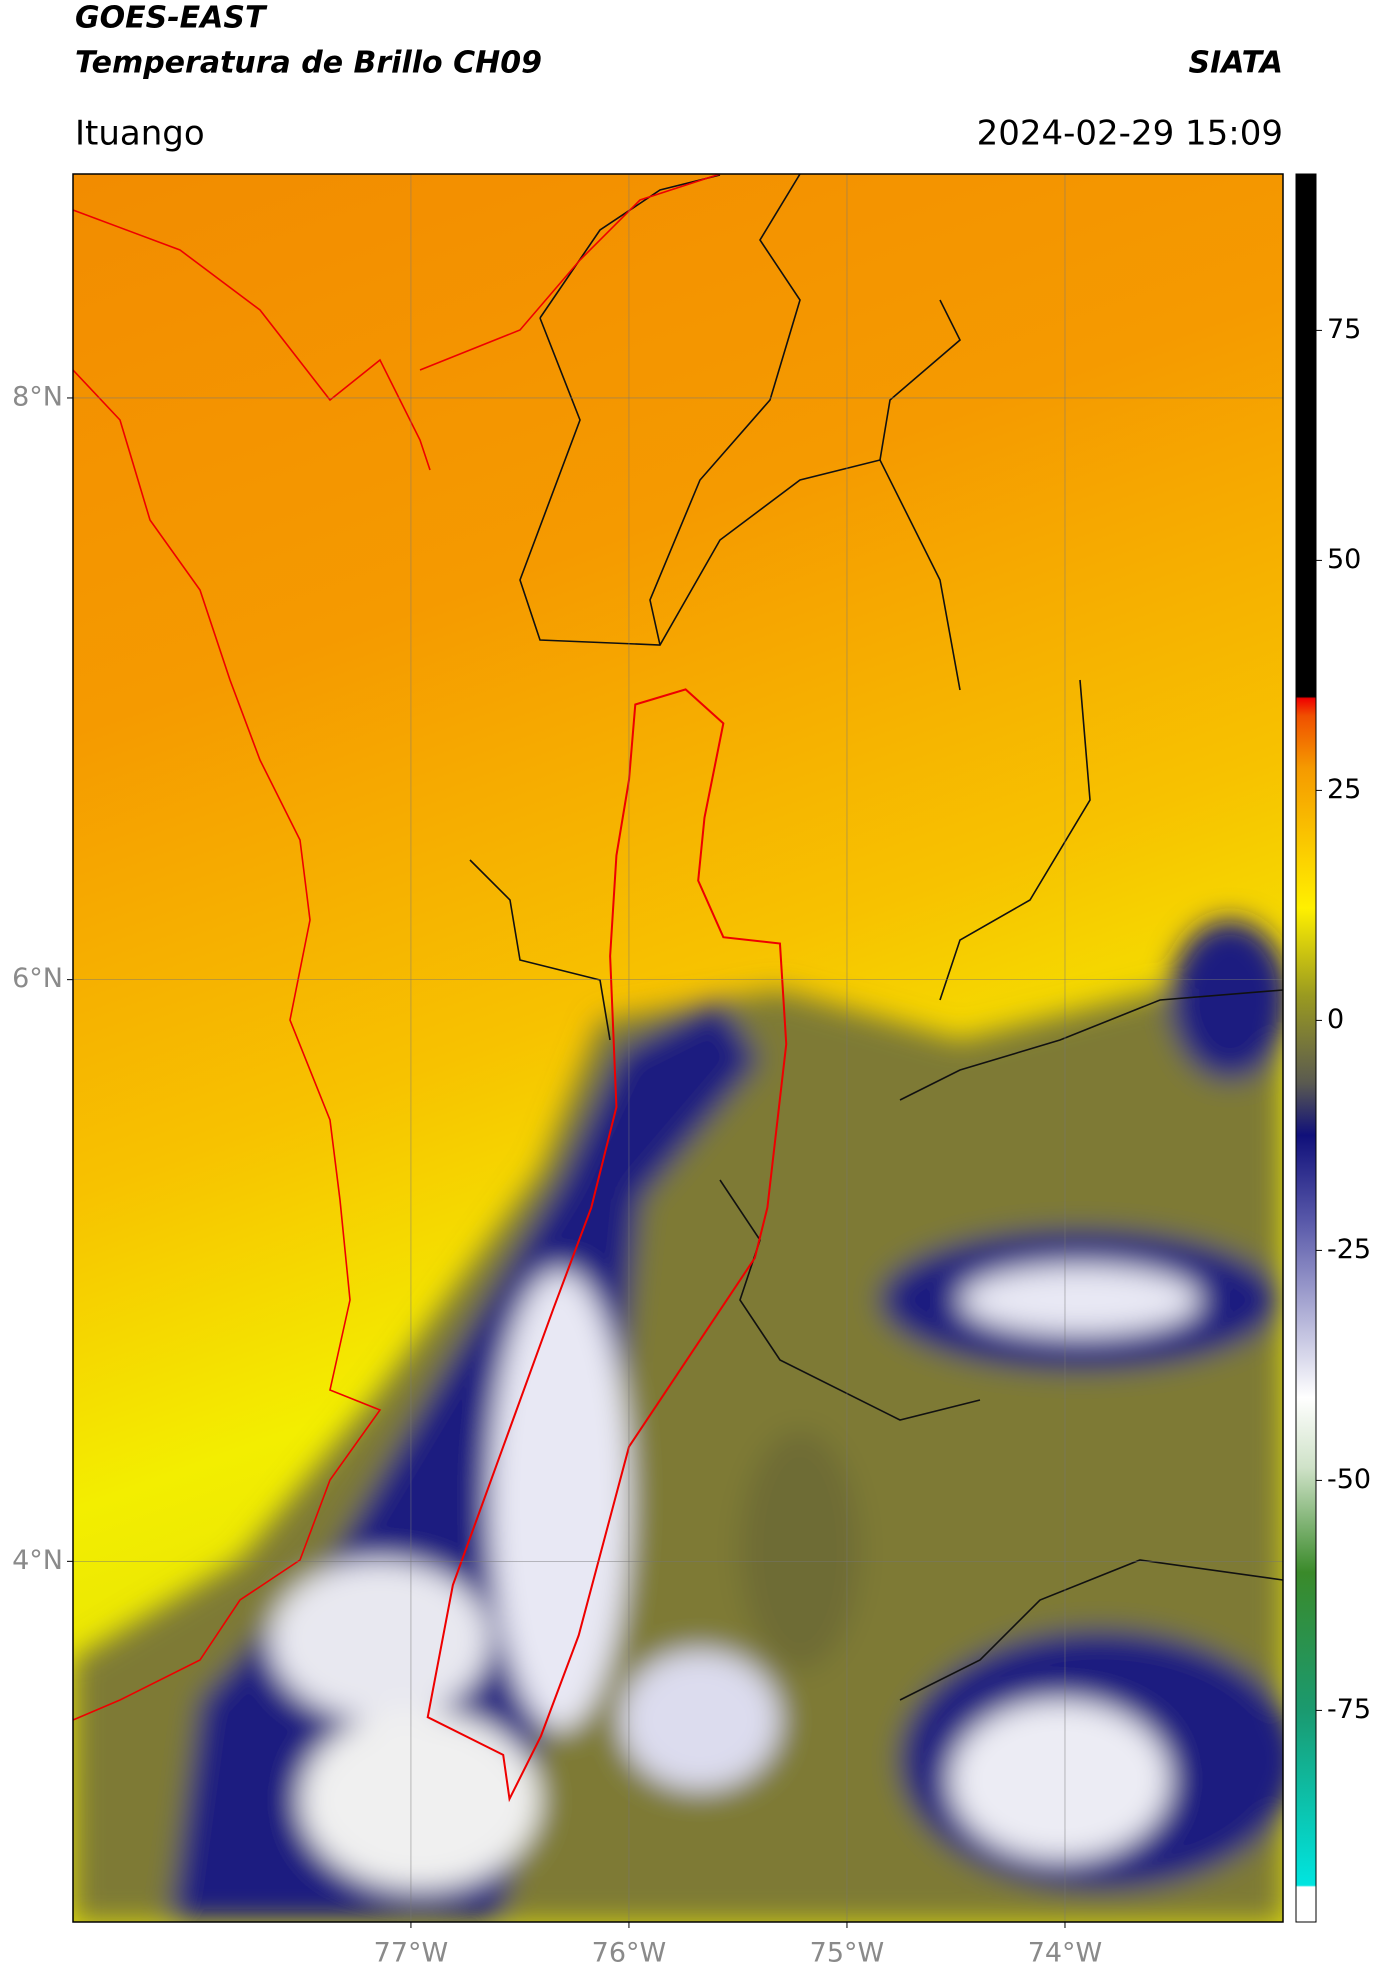  Describe the element at coordinates (308, 63) in the screenshot. I see `subtitle: Temperatura de Brillo CH09` at that location.